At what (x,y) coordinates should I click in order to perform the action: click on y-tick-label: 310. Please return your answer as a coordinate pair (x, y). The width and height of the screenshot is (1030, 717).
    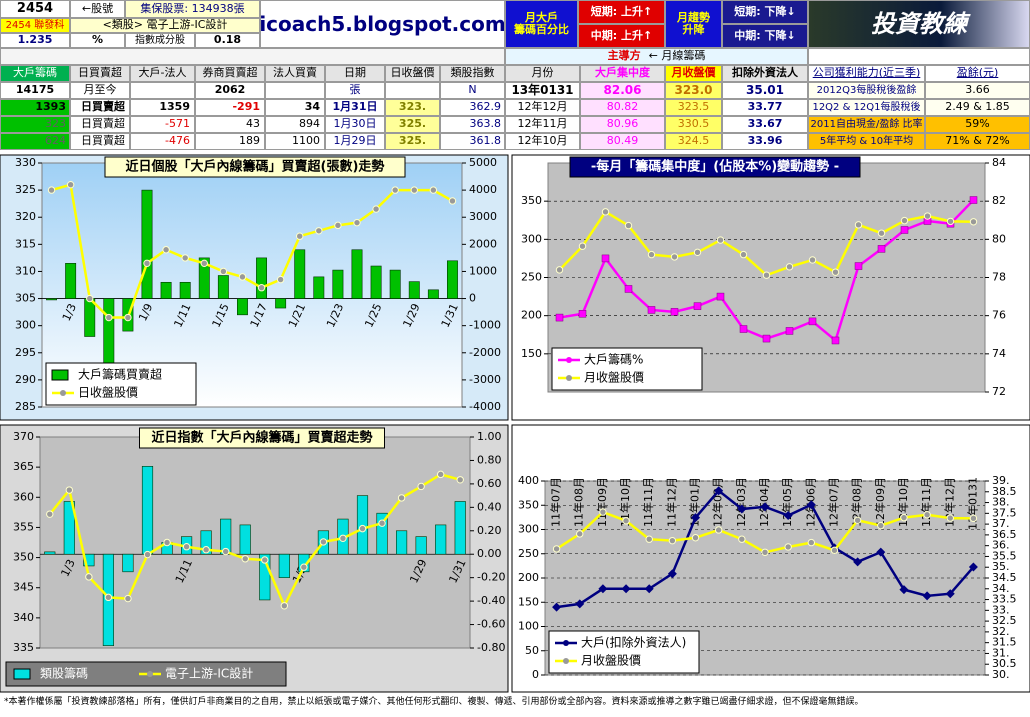
    Looking at the image, I should click on (25, 270).